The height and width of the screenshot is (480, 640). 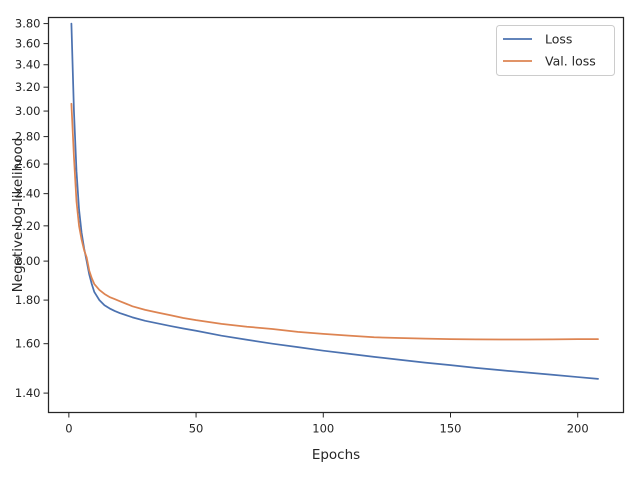 I want to click on y-tick-label: 3.80, so click(x=28, y=24).